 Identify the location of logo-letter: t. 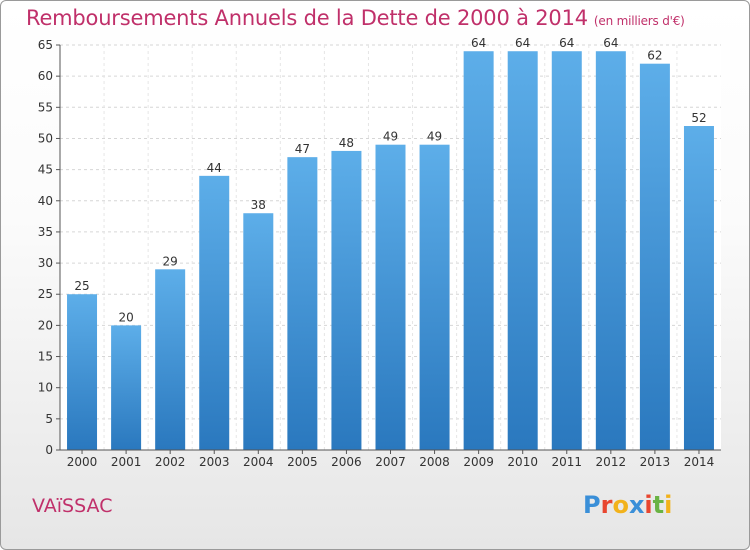
(658, 505).